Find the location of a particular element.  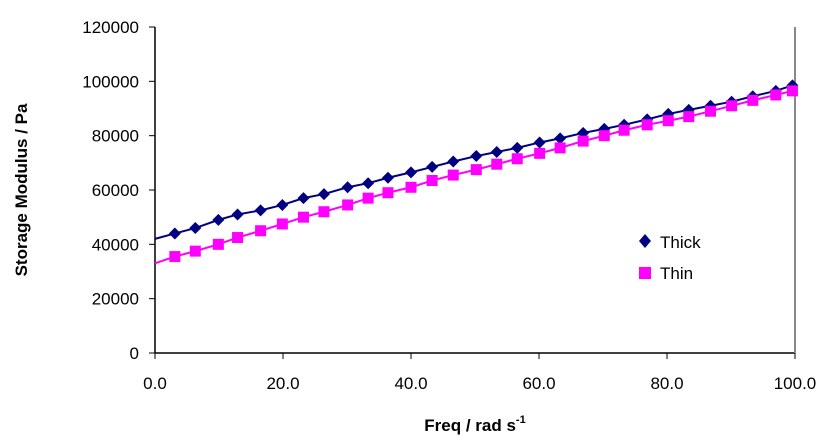

y-tick-label: 100000 is located at coordinates (110, 81).